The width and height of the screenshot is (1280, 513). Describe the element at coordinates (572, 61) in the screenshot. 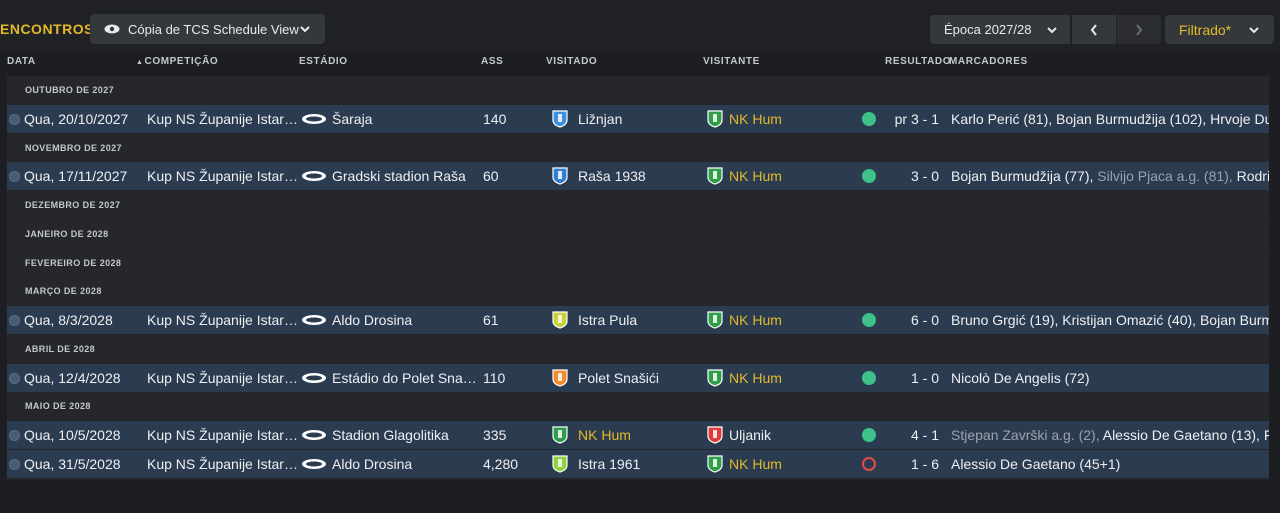

I see `header-home: VISITADO` at that location.